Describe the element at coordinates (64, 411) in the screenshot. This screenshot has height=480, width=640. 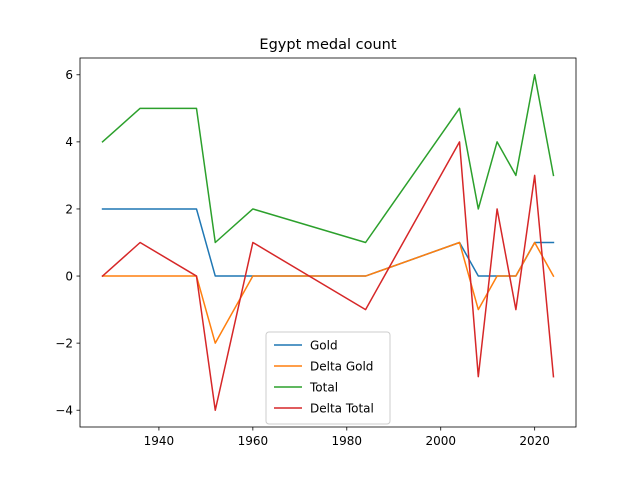
I see `y-tick-label: −4` at that location.